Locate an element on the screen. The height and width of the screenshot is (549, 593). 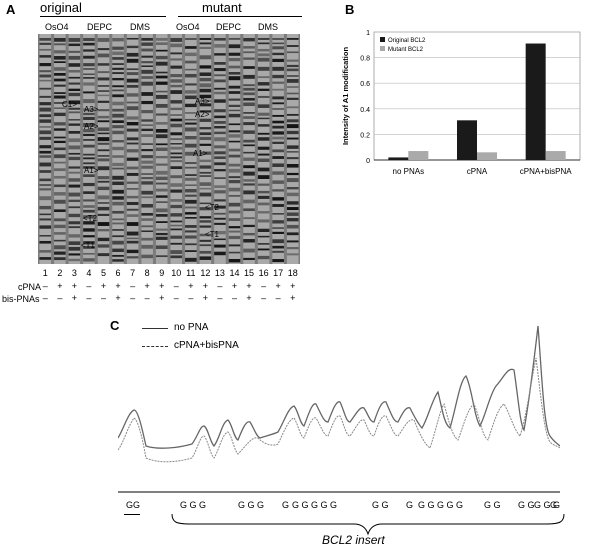
y-tick-label: 1 is located at coordinates (368, 33).